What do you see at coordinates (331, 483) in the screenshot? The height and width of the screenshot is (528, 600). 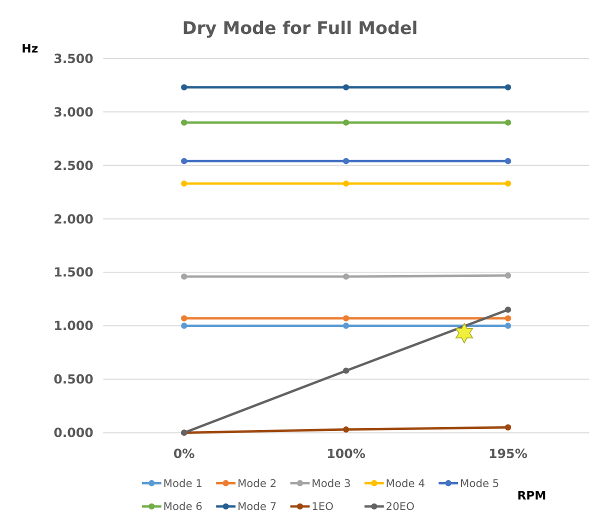 I see `legend-label: Mode 3` at bounding box center [331, 483].